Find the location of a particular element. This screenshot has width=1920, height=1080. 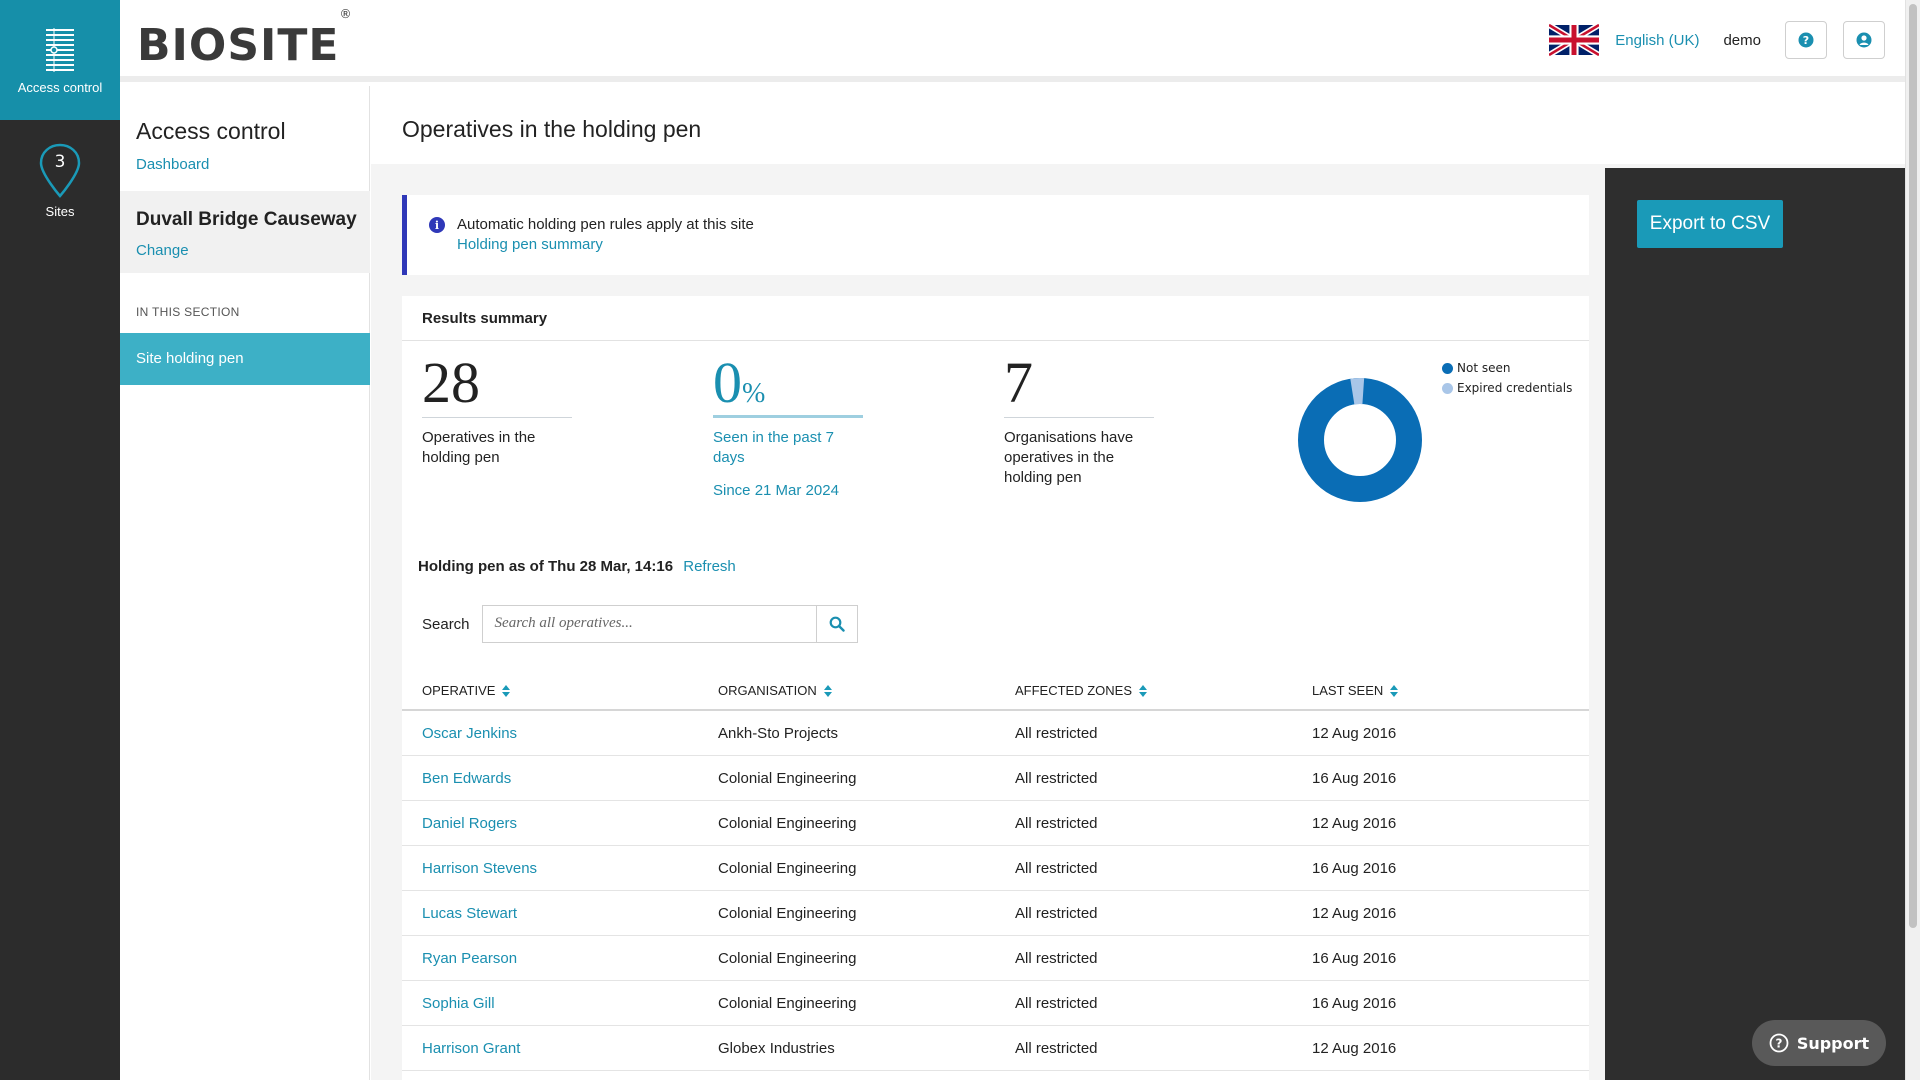

sidebar-item-site-holding-pen: Site holding pen is located at coordinates (245, 359).